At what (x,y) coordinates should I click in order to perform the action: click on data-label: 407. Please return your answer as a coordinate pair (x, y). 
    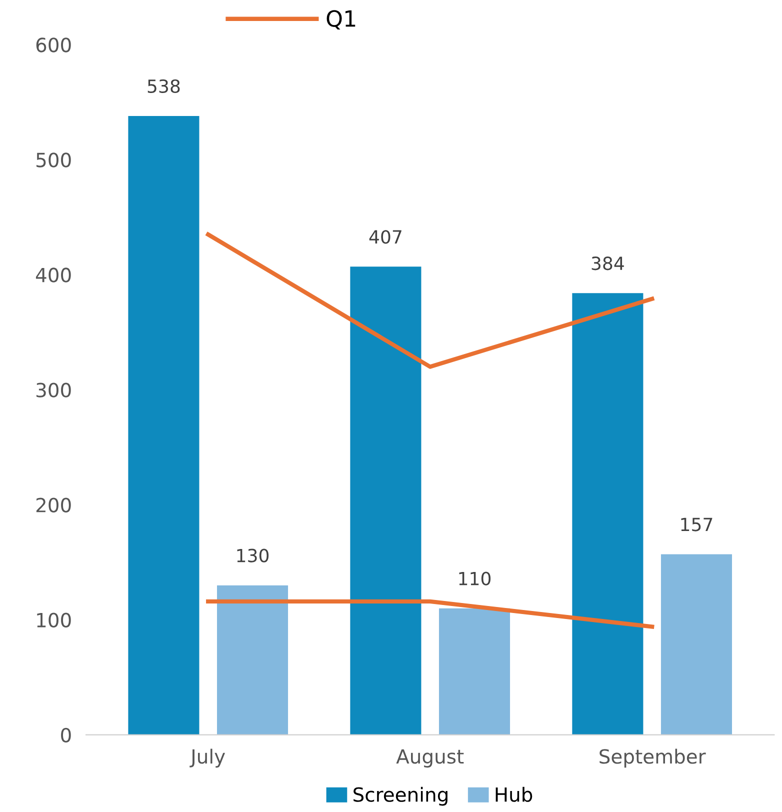
    Looking at the image, I should click on (385, 237).